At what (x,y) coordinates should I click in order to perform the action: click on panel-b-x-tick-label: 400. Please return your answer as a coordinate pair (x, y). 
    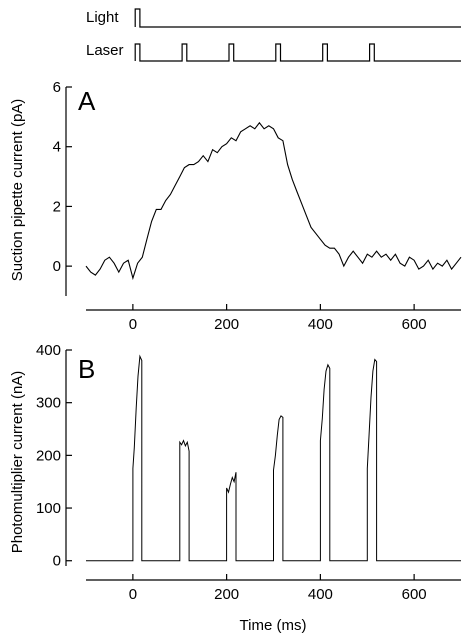
    Looking at the image, I should click on (320, 594).